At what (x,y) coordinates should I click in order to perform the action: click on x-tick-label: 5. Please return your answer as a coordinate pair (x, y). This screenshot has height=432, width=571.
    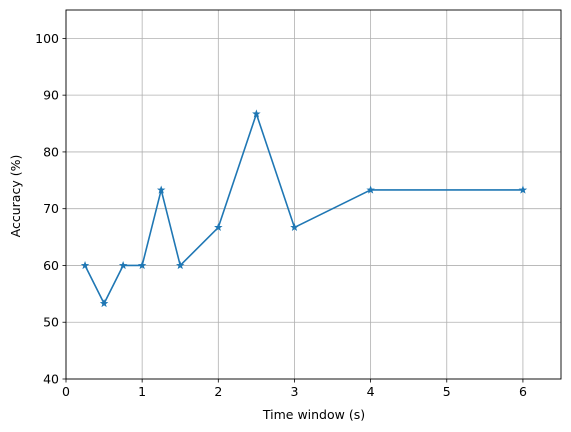
    Looking at the image, I should click on (447, 391).